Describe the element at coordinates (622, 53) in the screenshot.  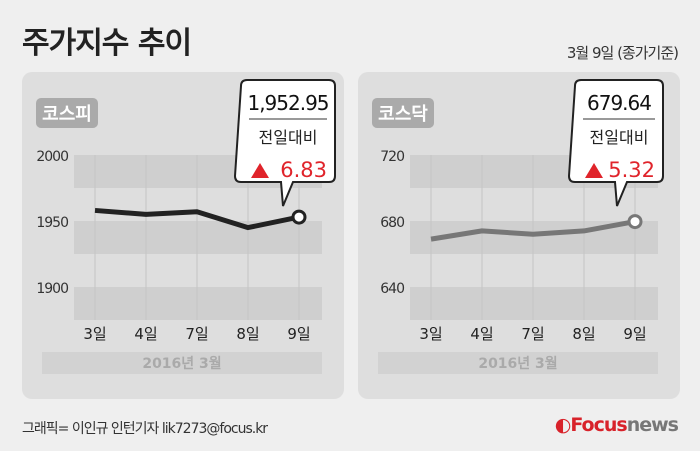
I see `date-label: 3월 9일 (종가기준)` at that location.